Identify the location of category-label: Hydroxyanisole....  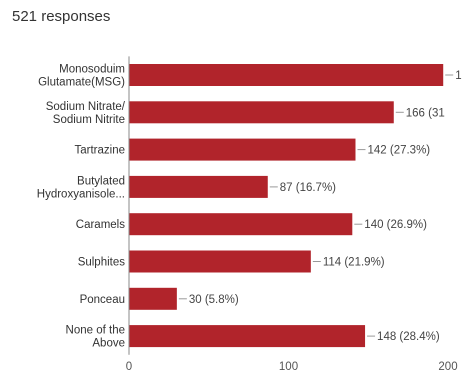
(81, 194).